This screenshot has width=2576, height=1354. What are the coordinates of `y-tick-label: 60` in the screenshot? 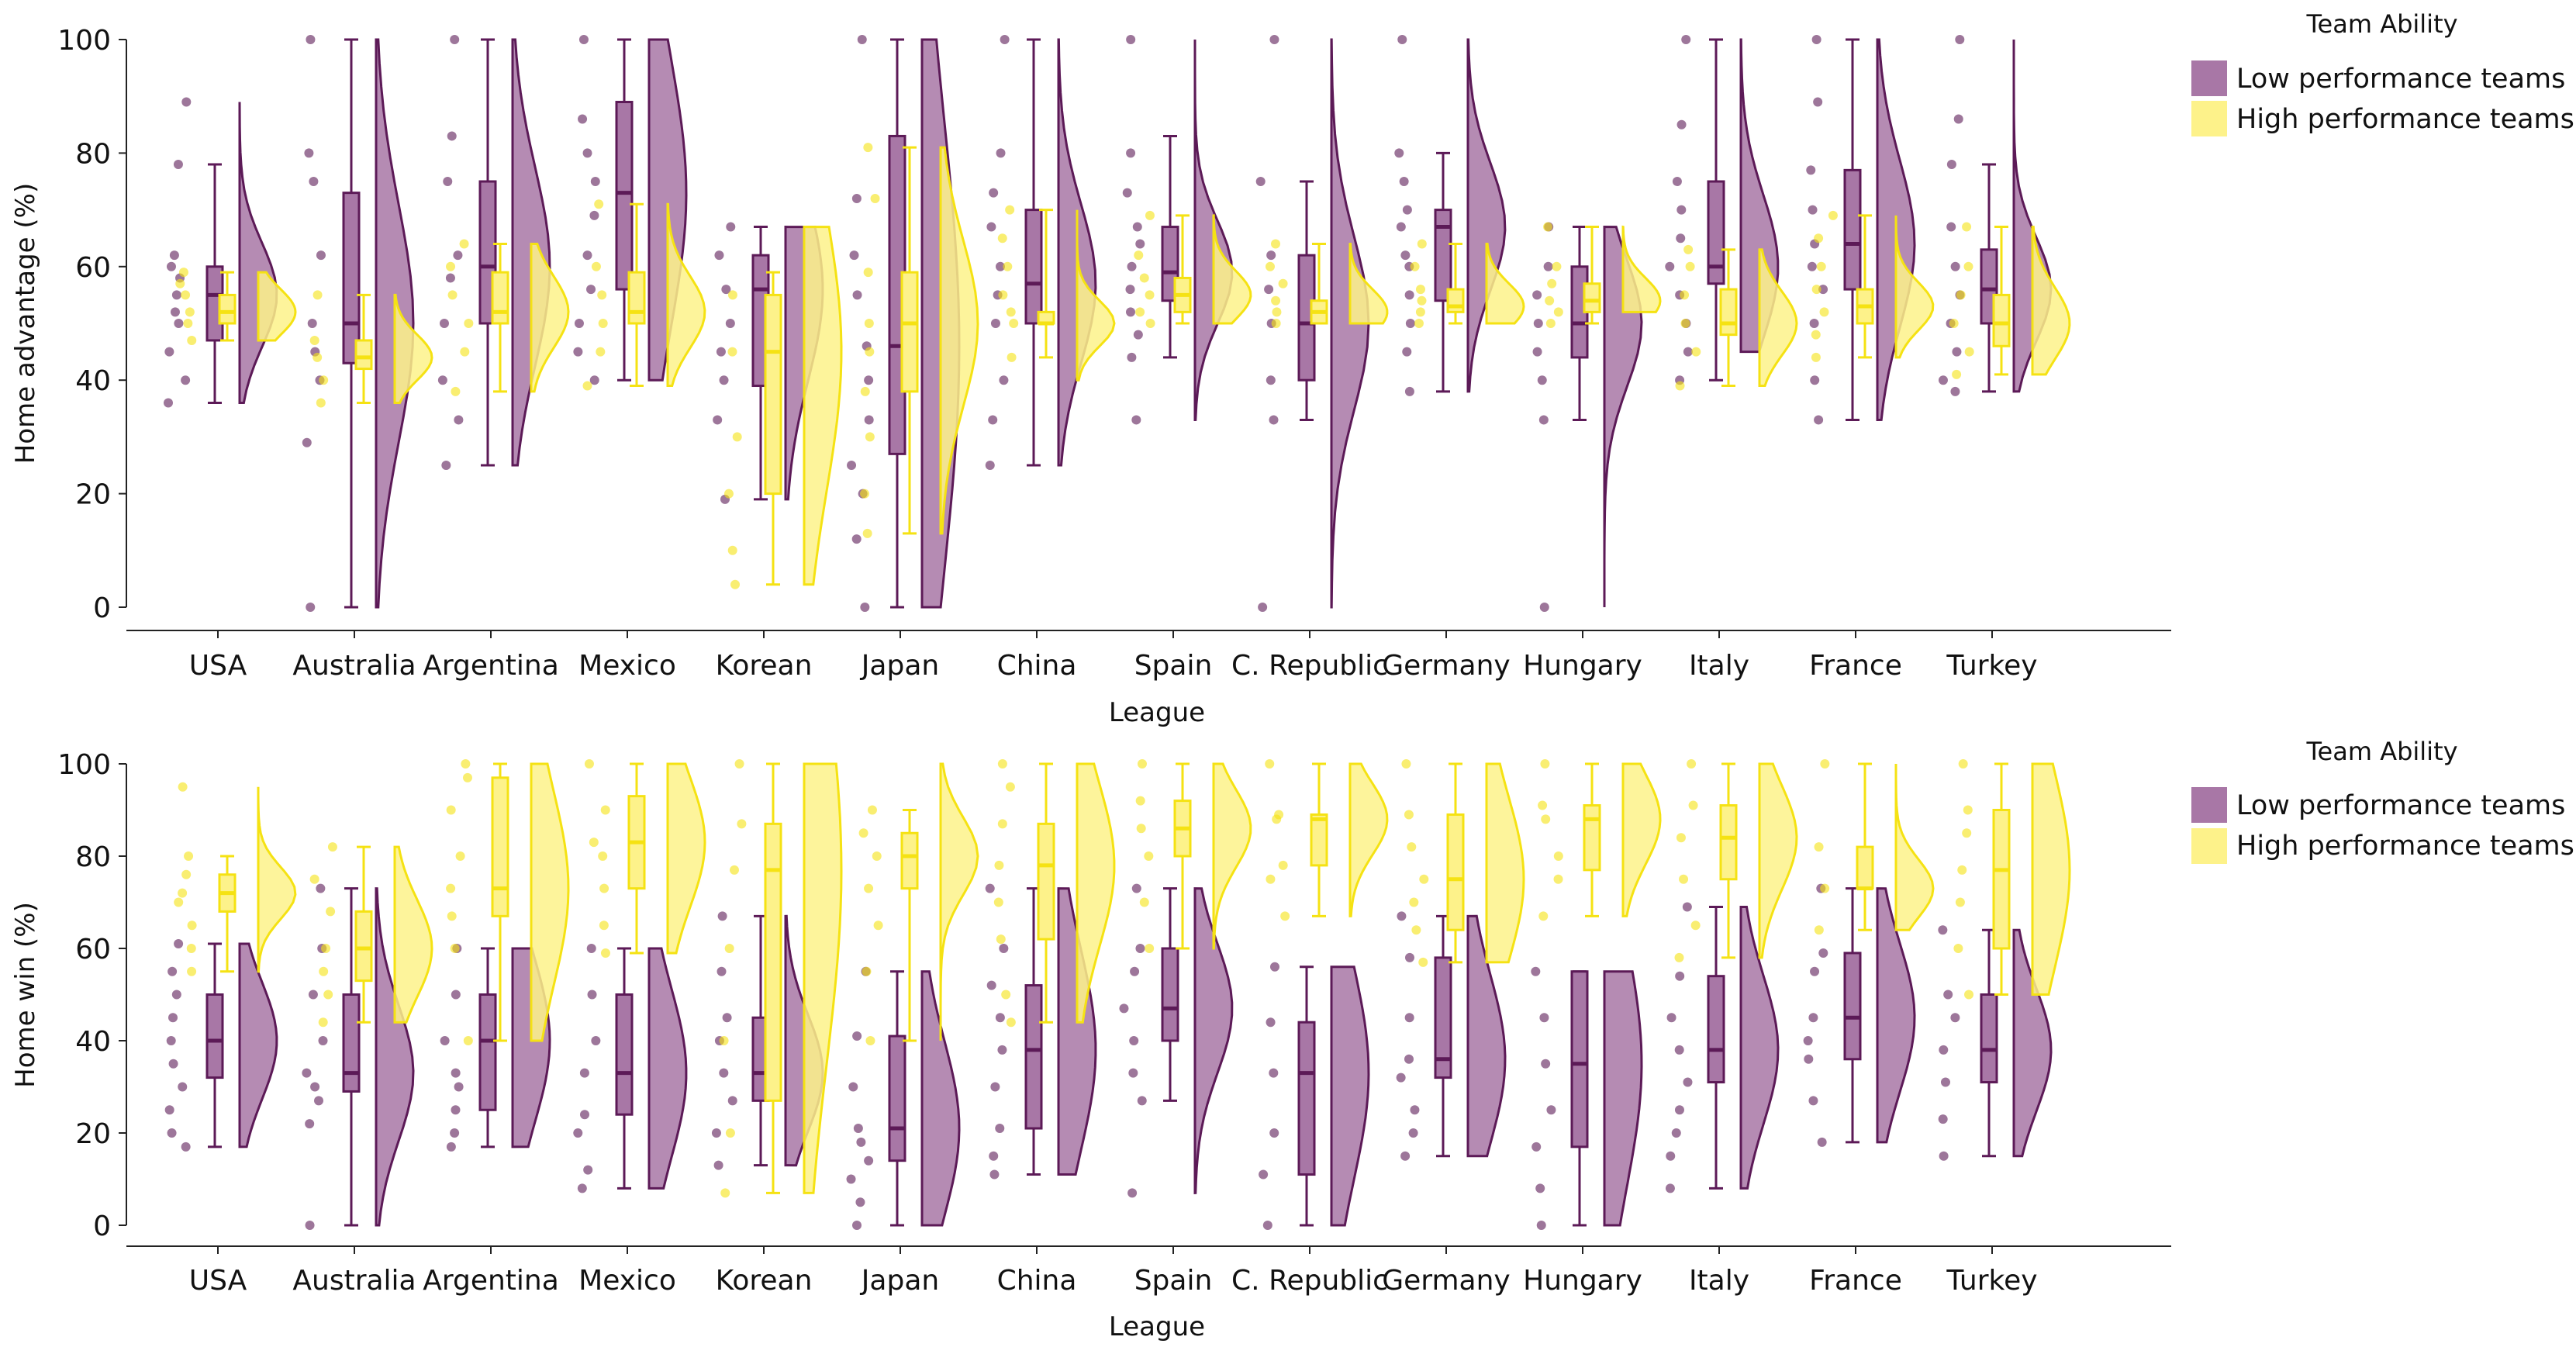 It's located at (93, 268).